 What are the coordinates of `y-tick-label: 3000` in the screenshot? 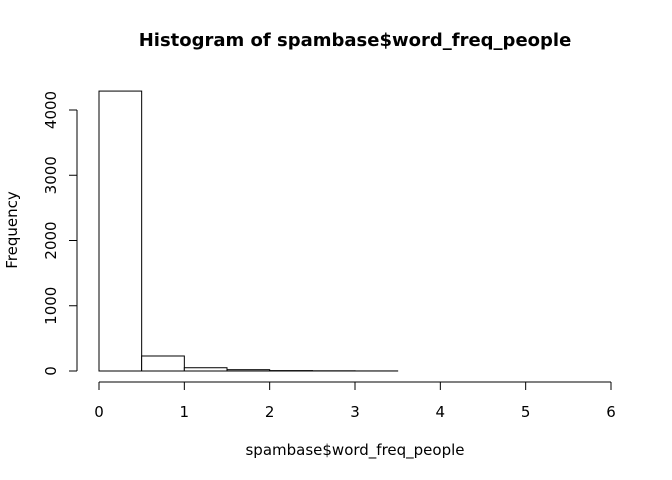 It's located at (51, 175).